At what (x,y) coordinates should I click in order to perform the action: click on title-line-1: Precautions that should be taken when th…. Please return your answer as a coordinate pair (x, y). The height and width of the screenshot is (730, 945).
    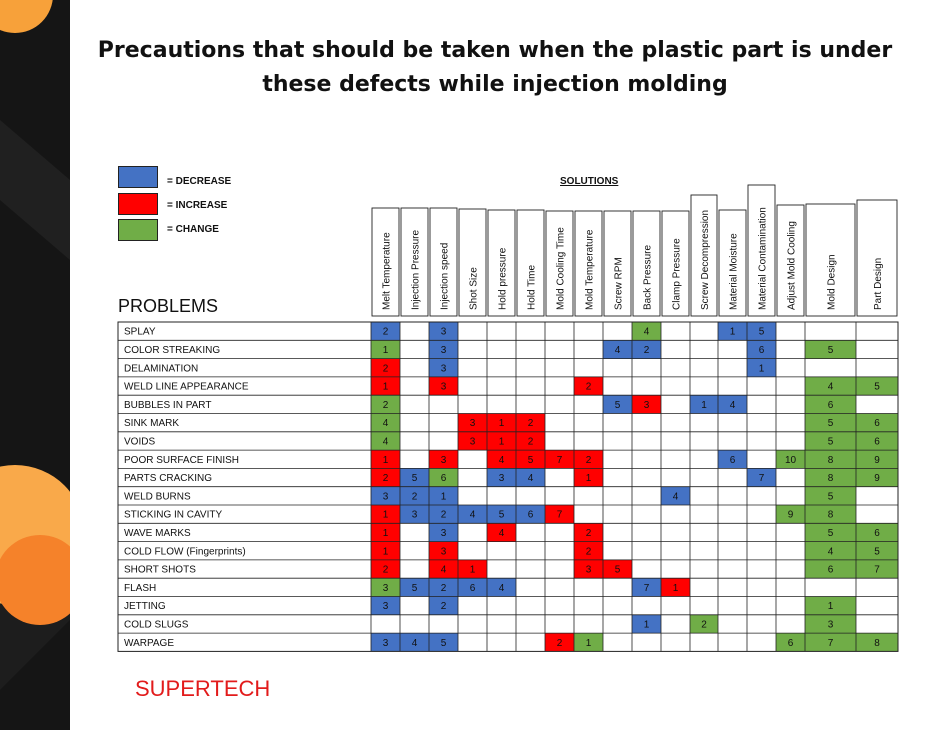
    Looking at the image, I should click on (495, 50).